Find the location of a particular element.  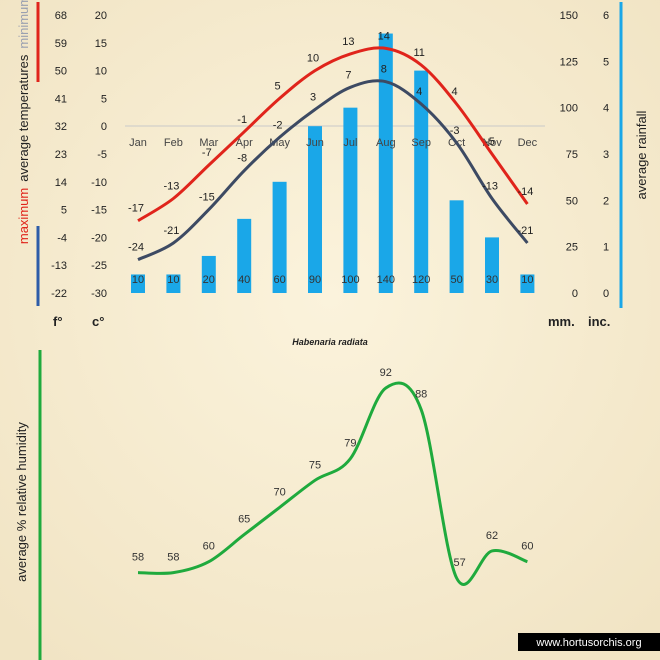

rain-bar-oct is located at coordinates (456, 246).